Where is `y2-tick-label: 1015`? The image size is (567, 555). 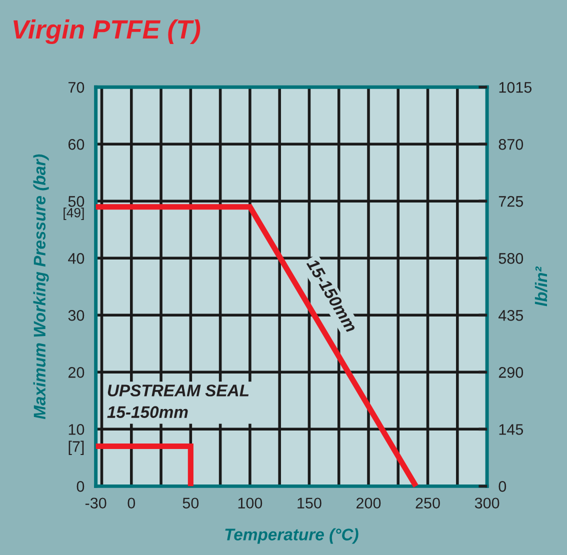 y2-tick-label: 1015 is located at coordinates (515, 87).